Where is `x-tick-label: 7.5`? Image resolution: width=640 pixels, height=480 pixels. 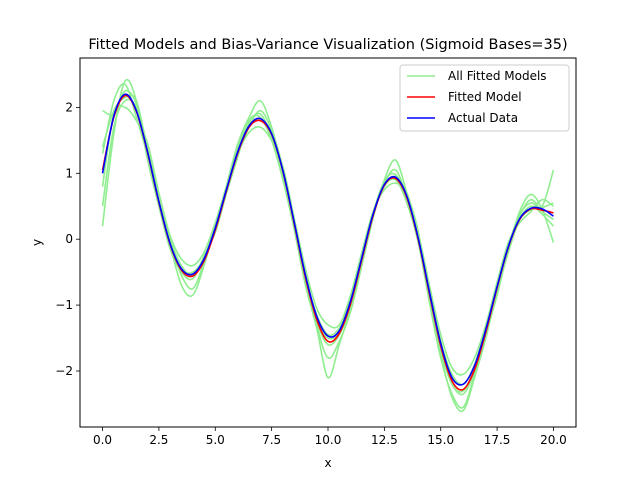
x-tick-label: 7.5 is located at coordinates (271, 440).